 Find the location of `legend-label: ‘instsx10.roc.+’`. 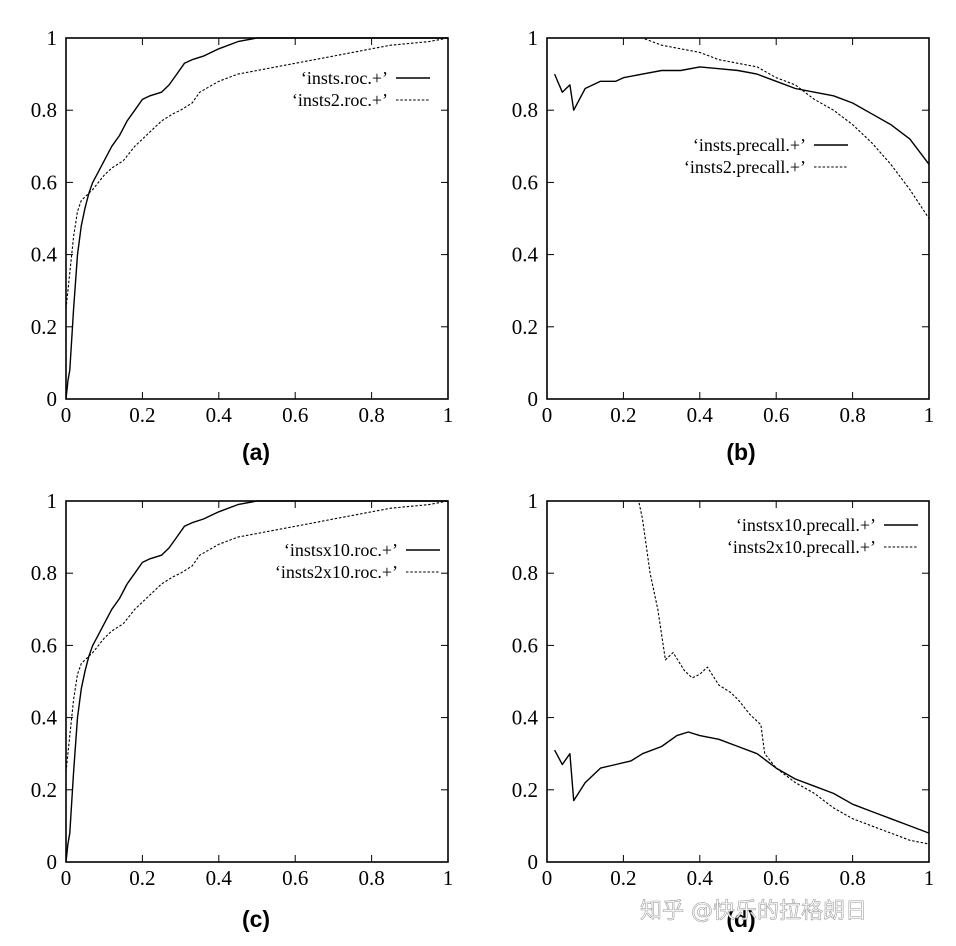

legend-label: ‘instsx10.roc.+’ is located at coordinates (341, 550).